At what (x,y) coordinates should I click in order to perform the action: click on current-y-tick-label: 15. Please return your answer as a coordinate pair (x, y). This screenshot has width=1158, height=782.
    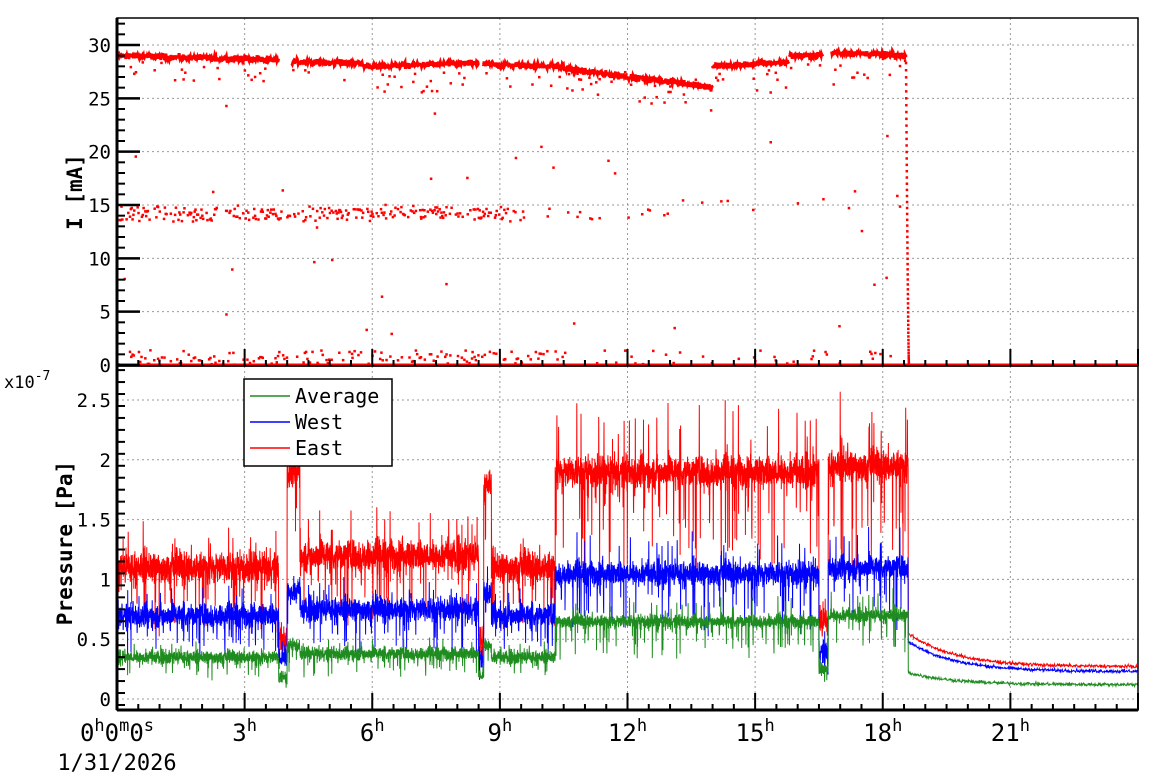
    Looking at the image, I should click on (99, 206).